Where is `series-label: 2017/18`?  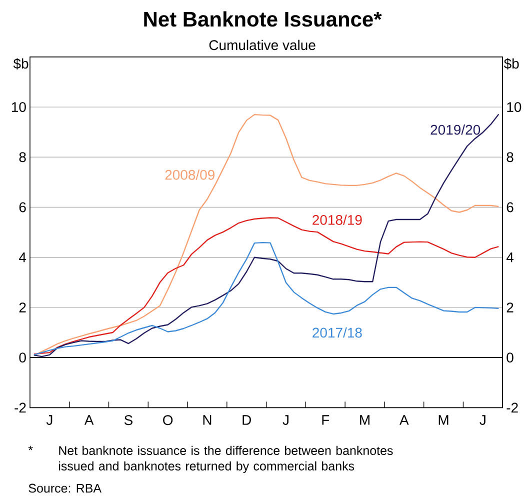
series-label: 2017/18 is located at coordinates (337, 333).